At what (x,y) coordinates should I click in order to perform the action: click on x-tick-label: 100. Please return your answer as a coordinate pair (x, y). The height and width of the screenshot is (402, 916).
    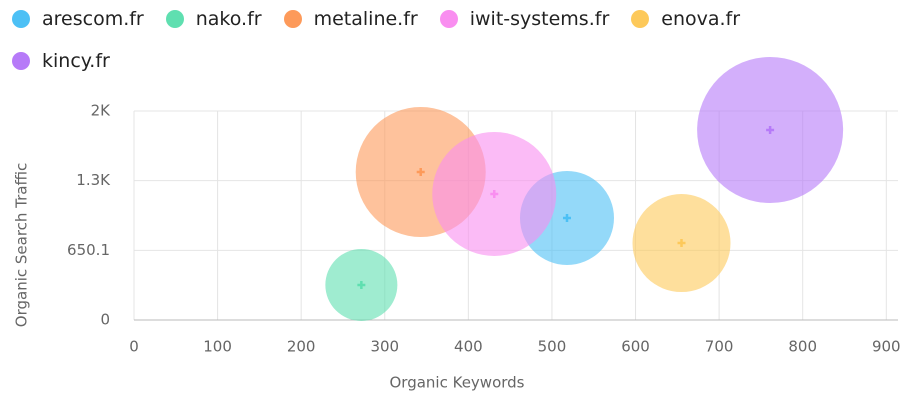
    Looking at the image, I should click on (217, 347).